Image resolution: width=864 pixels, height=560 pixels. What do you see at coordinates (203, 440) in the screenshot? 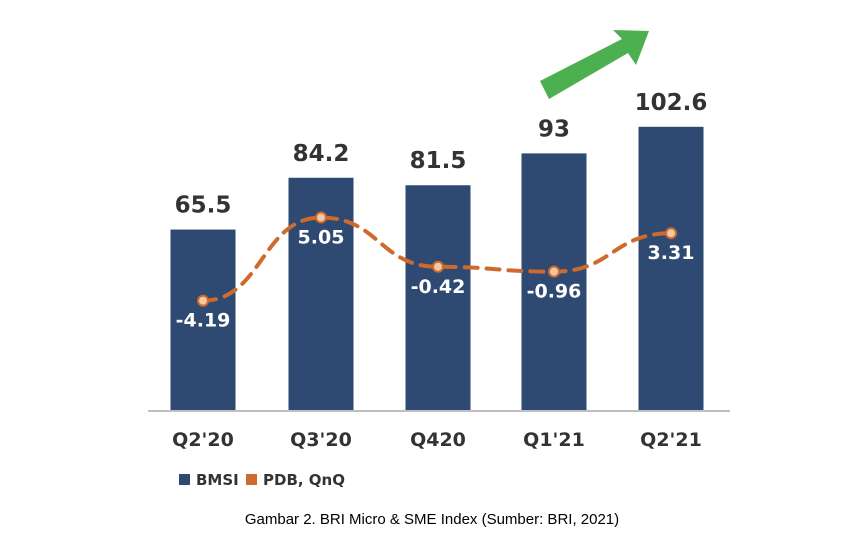
I see `x-tick-label: Q2'20` at bounding box center [203, 440].